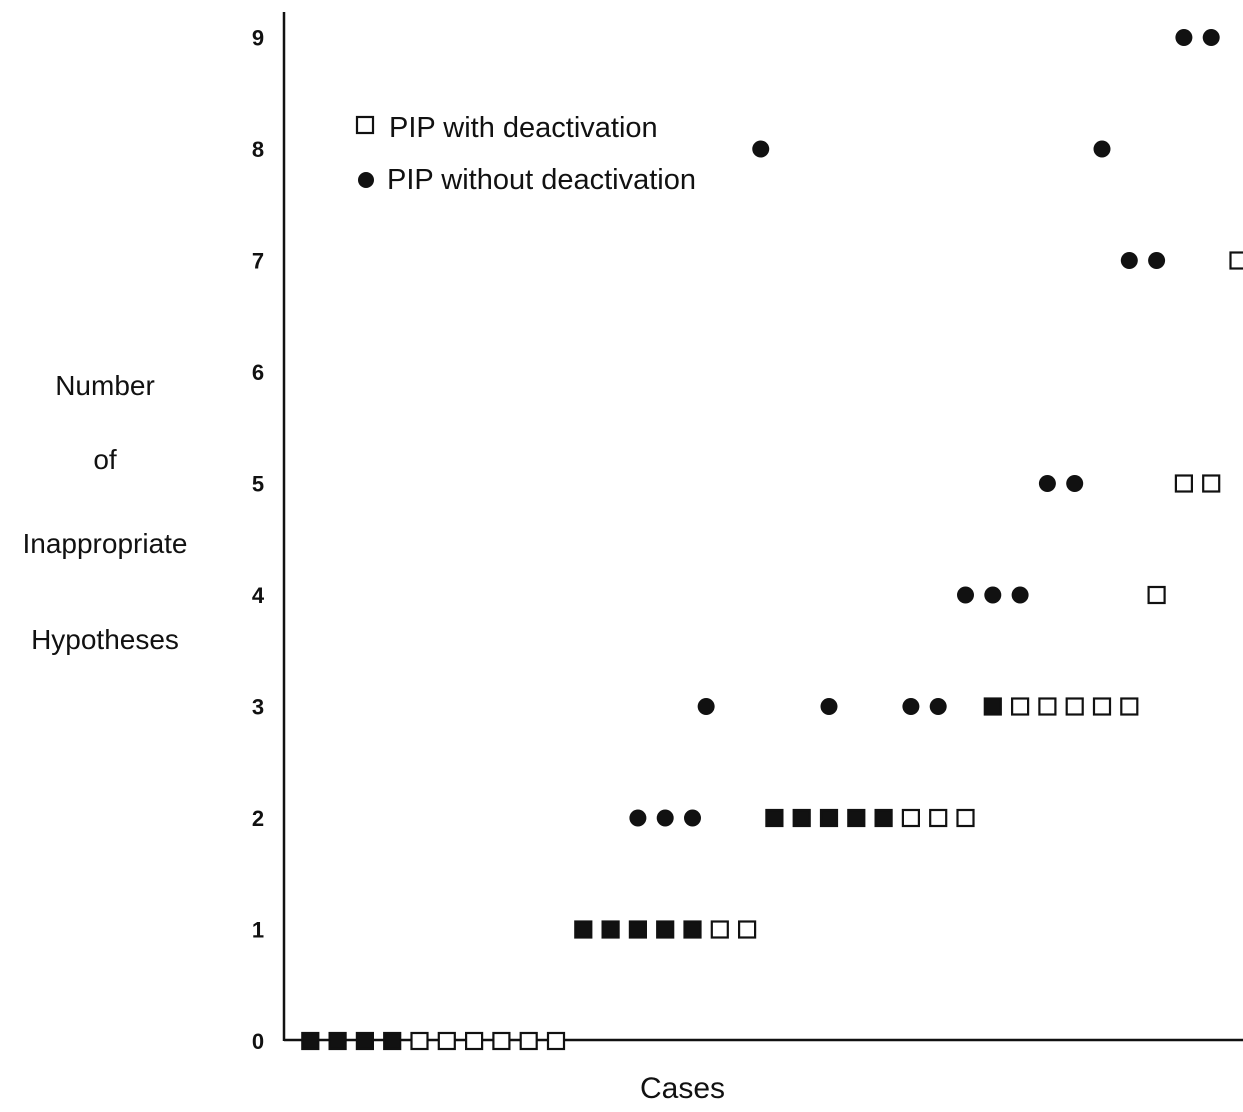 The image size is (1243, 1112). Describe the element at coordinates (258, 372) in the screenshot. I see `y-tick-label: 6` at that location.